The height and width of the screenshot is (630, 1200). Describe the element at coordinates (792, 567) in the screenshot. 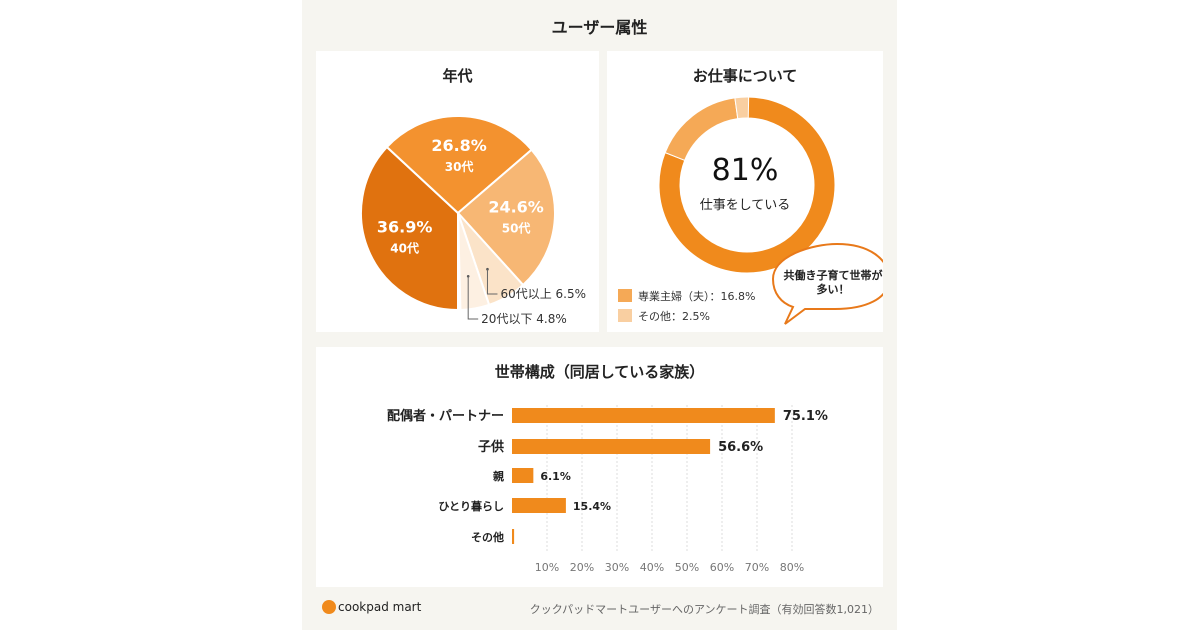

I see `x-tick-label: 80%` at that location.